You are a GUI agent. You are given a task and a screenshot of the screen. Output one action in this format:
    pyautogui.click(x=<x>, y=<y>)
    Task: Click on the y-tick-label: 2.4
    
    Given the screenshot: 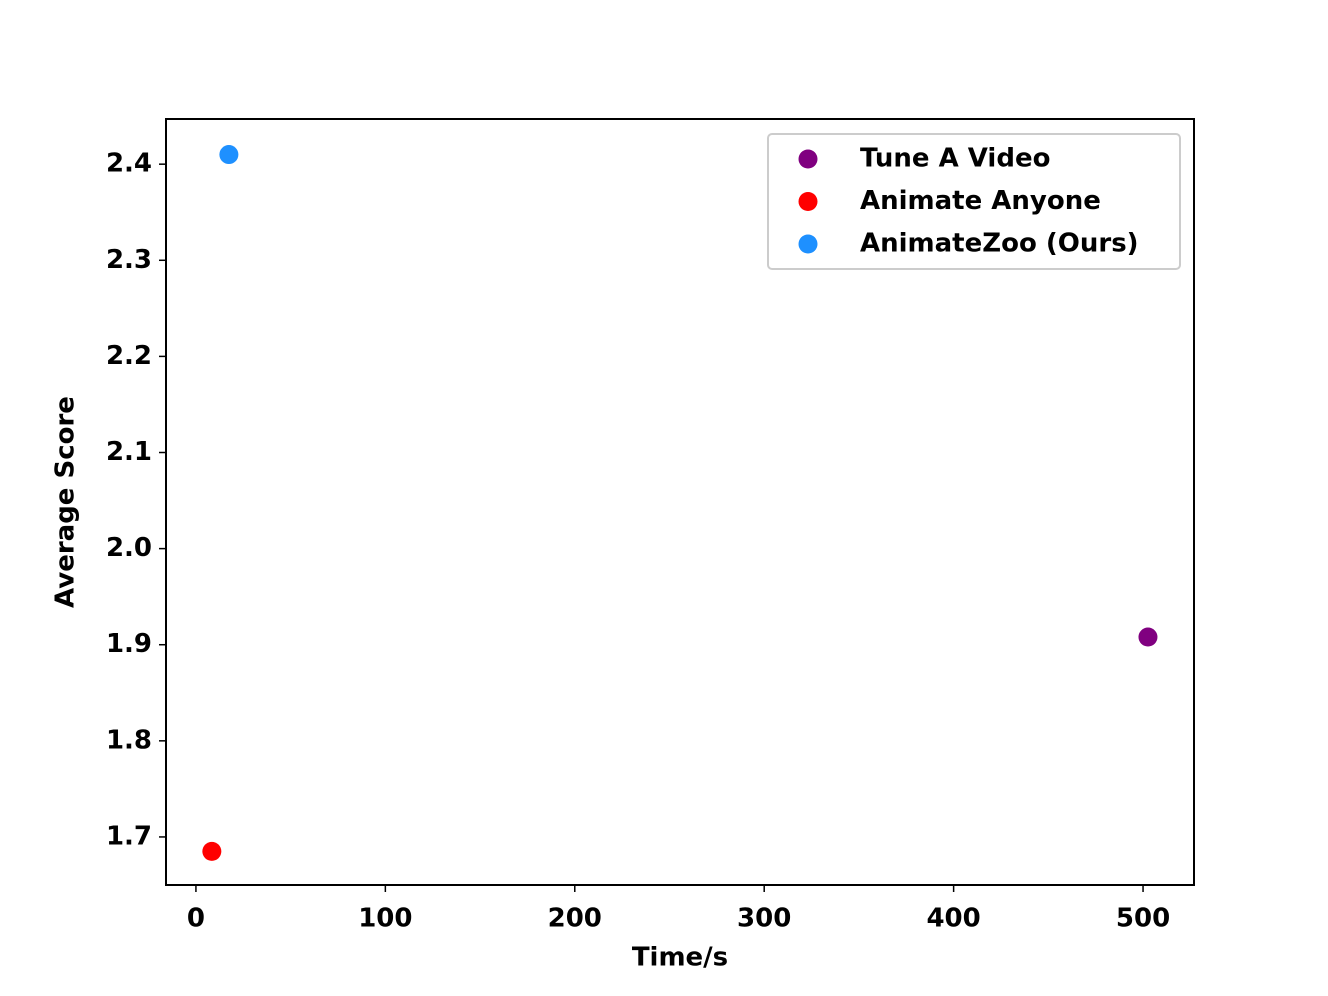 What is the action you would take?
    pyautogui.click(x=129, y=164)
    